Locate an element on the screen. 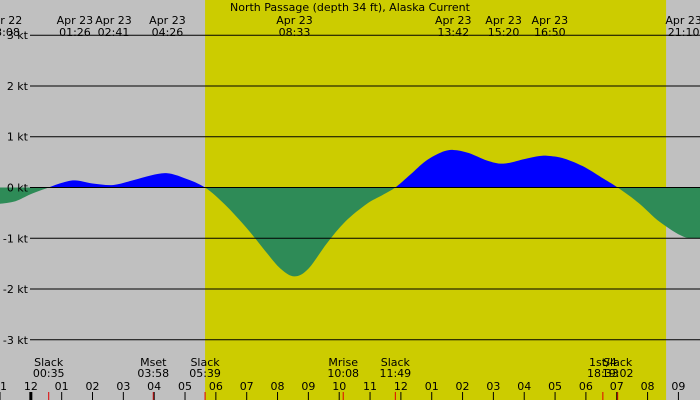 The height and width of the screenshot is (400, 700). bottom-event-time: 18:33 is located at coordinates (603, 373).